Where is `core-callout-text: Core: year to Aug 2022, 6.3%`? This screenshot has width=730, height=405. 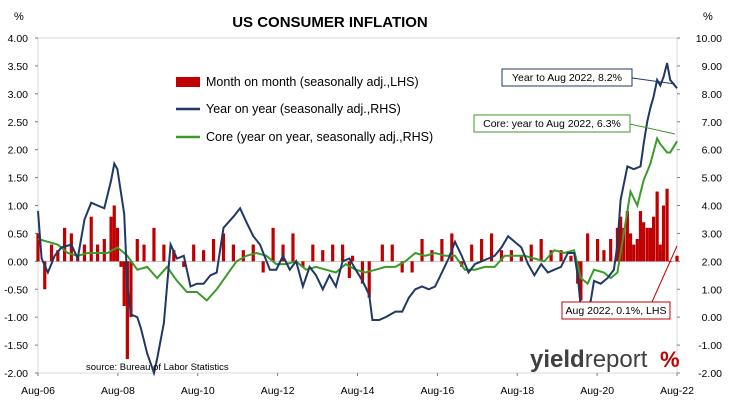 core-callout-text: Core: year to Aug 2022, 6.3% is located at coordinates (552, 124).